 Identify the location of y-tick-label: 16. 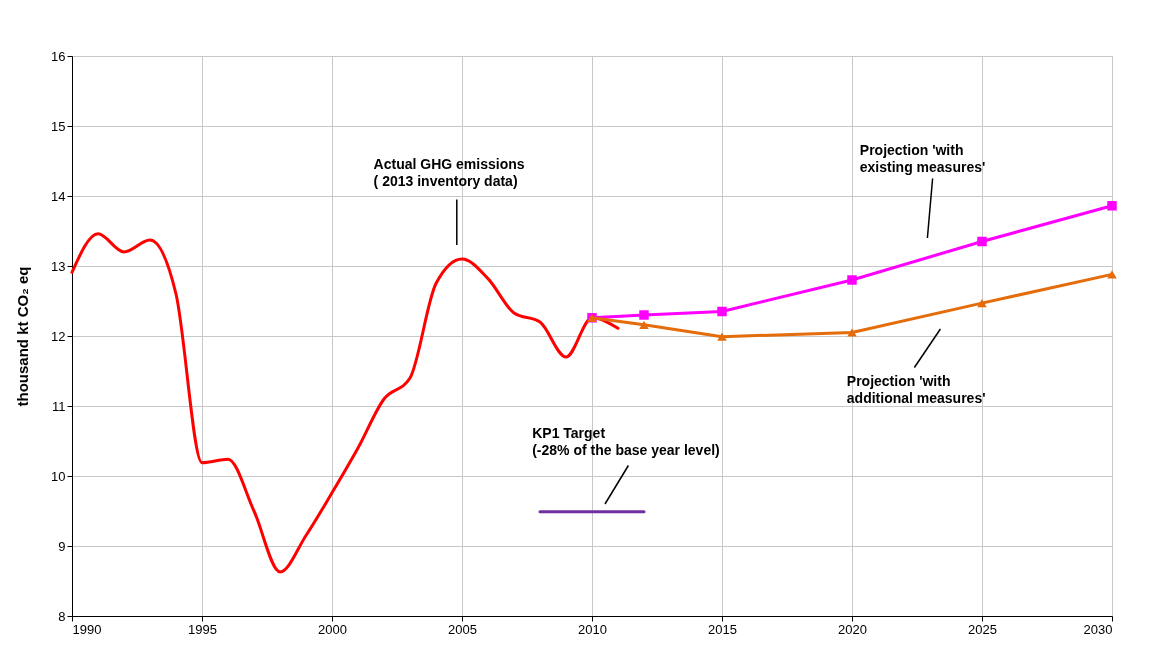
(58, 56).